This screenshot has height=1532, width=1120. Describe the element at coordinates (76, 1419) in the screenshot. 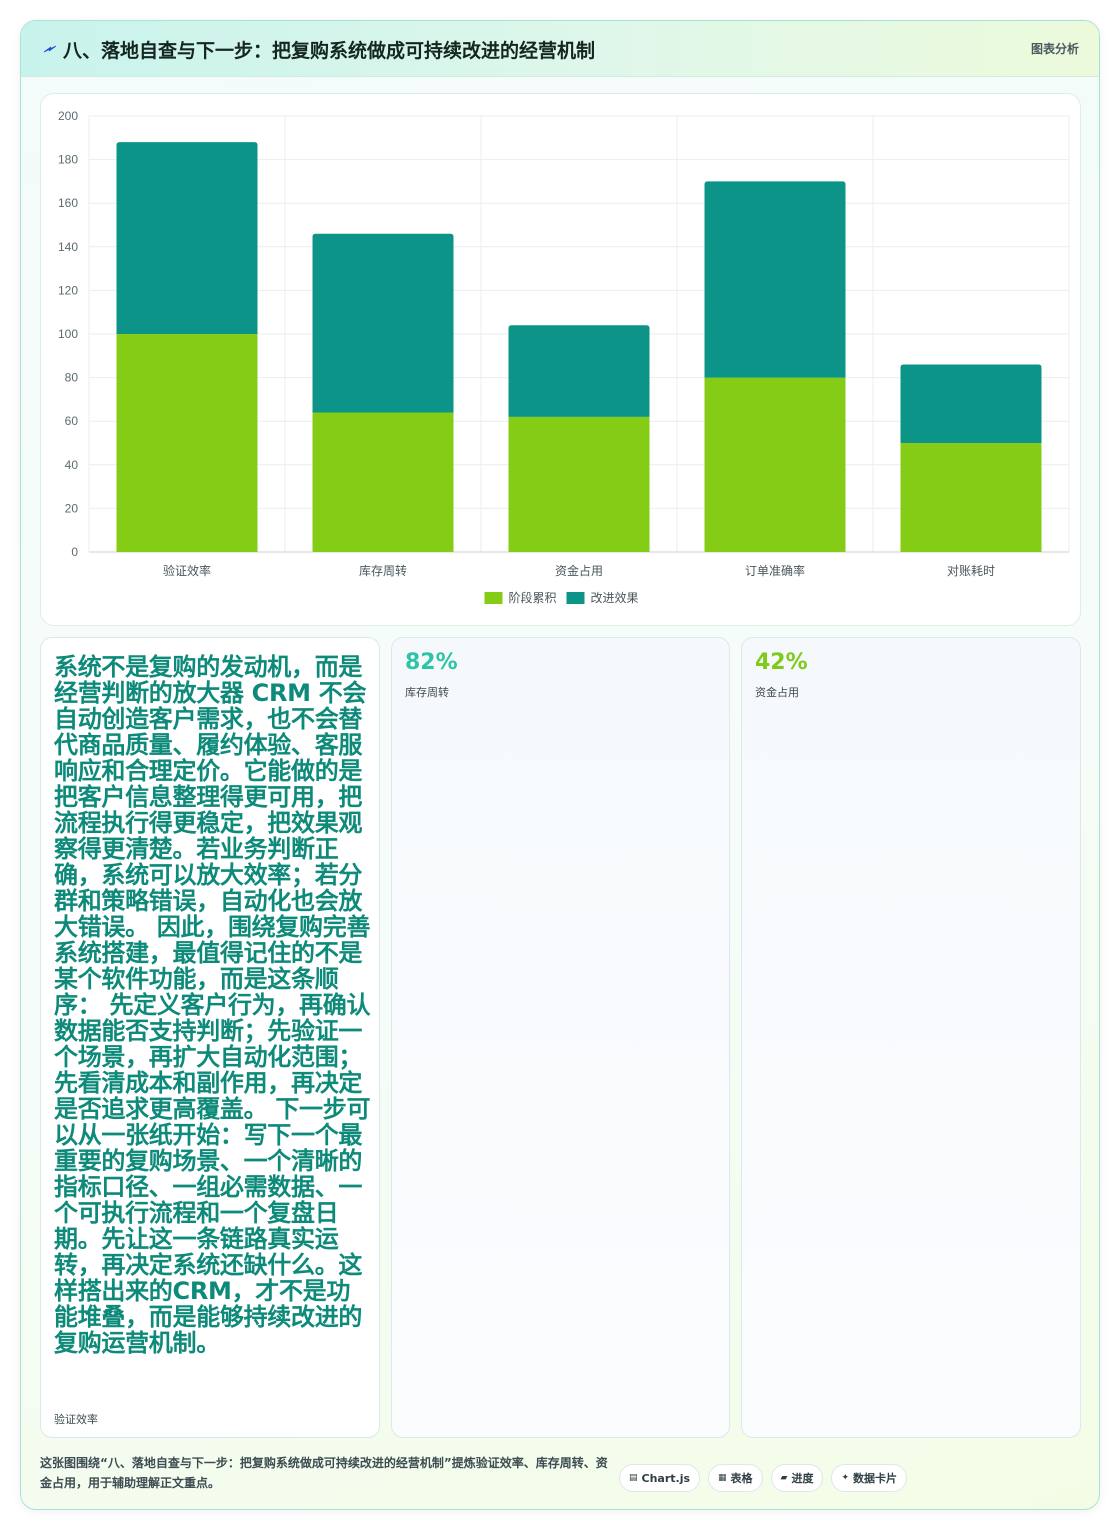

I see `summary-card-label: 验证效率` at that location.